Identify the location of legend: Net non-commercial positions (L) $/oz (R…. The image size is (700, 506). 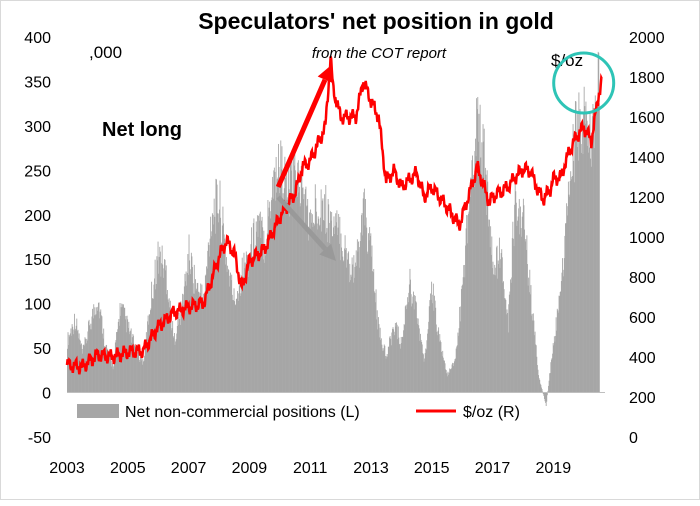
(298, 412).